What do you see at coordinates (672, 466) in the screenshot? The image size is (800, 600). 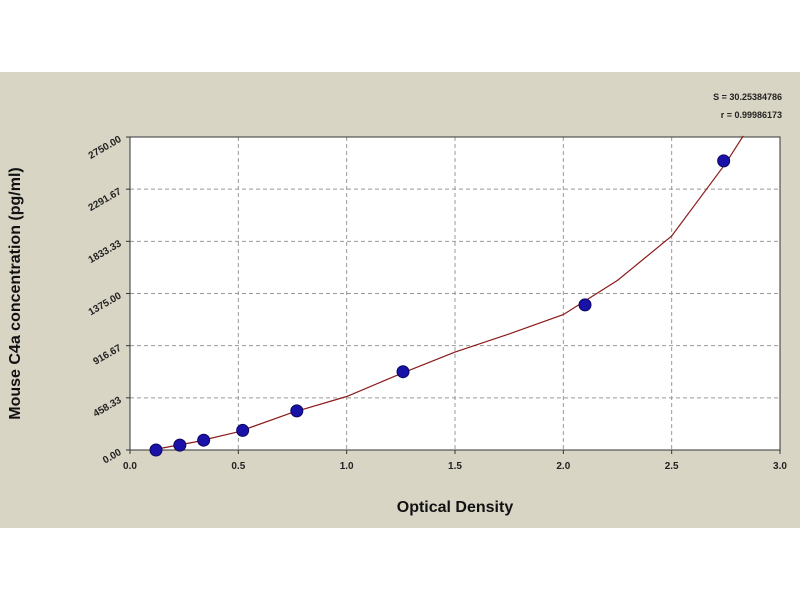 I see `x-tick-label: 2.5` at bounding box center [672, 466].